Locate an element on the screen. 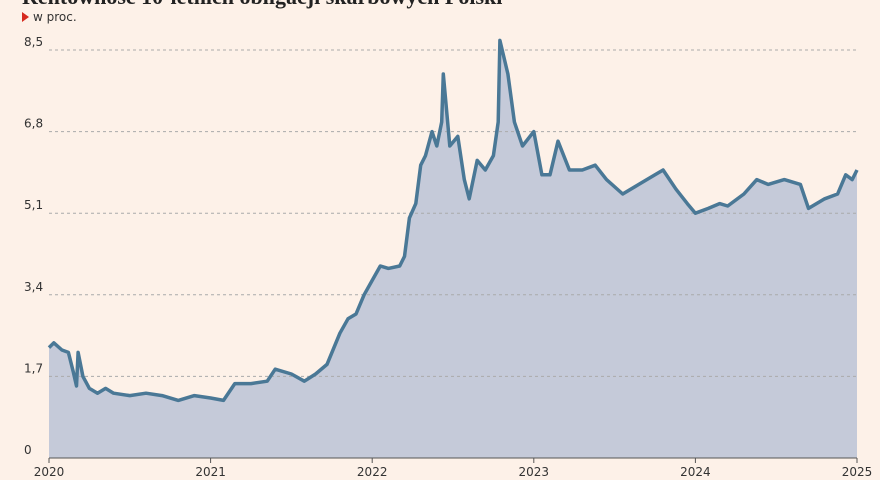 The width and height of the screenshot is (880, 480). y-tick-label: 8,5 is located at coordinates (33, 42).